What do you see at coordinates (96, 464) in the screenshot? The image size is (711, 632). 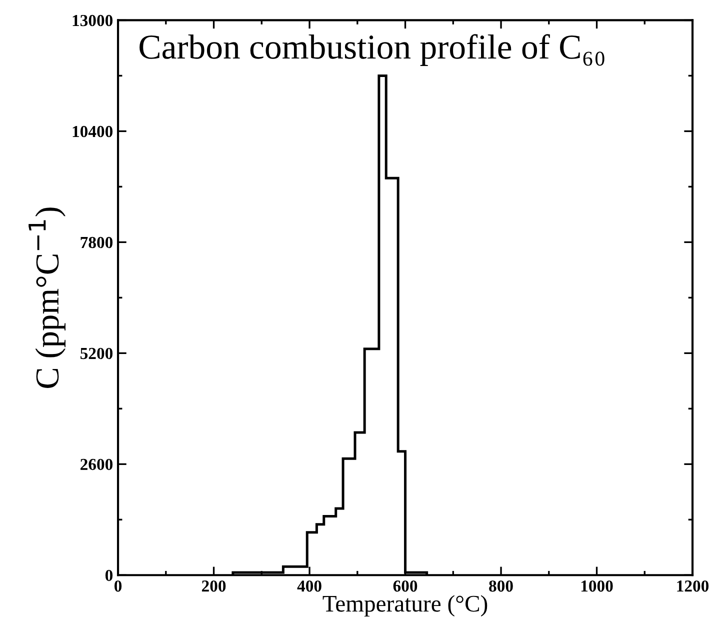 I see `y-tick-label: 2600` at bounding box center [96, 464].